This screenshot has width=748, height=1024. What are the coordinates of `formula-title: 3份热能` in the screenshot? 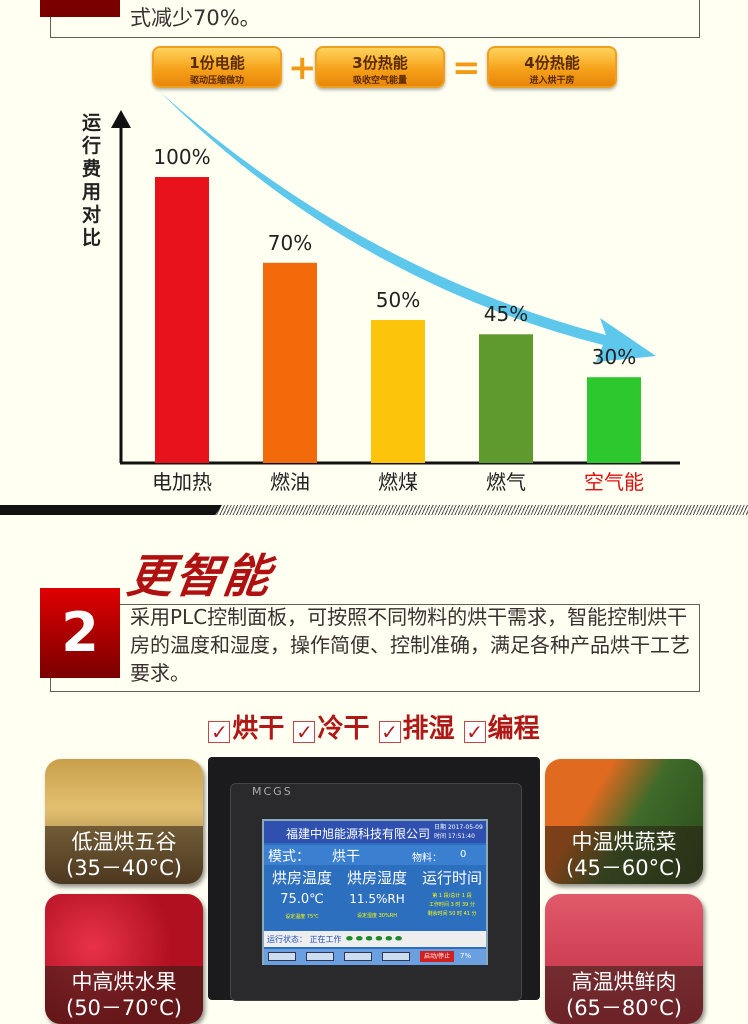 It's located at (380, 63).